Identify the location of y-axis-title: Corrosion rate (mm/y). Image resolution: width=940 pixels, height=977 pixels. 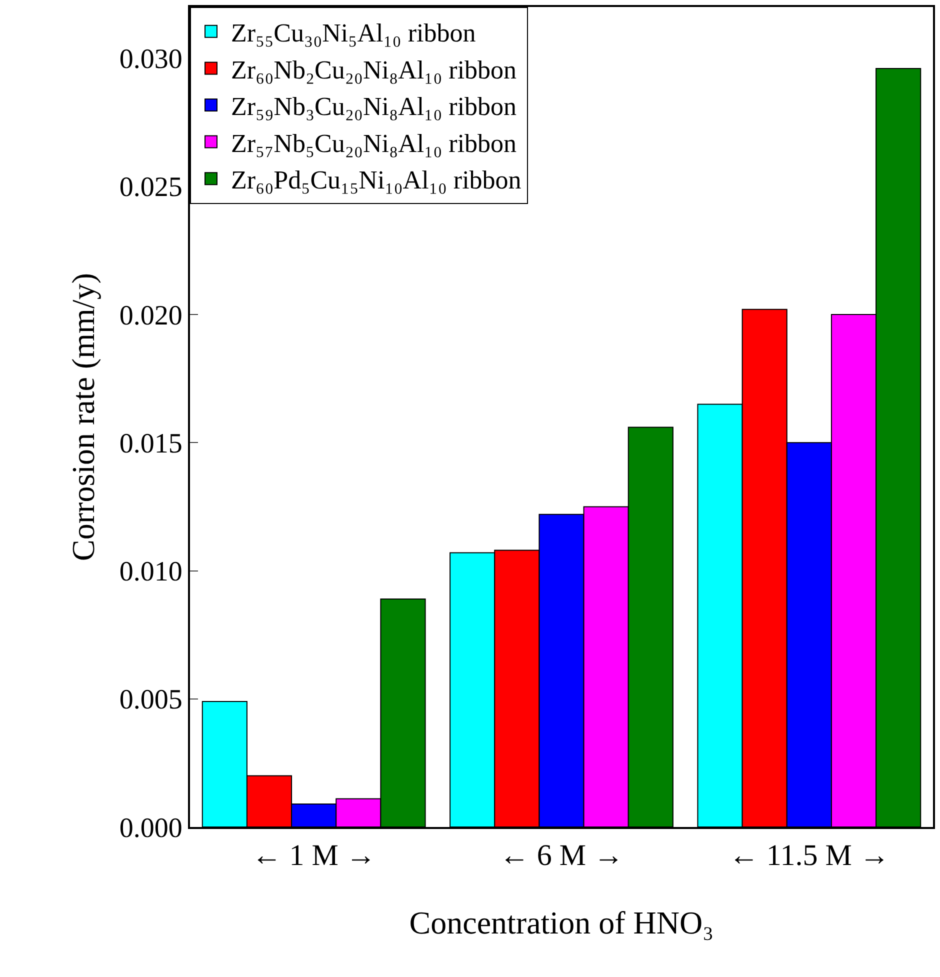
(83, 417).